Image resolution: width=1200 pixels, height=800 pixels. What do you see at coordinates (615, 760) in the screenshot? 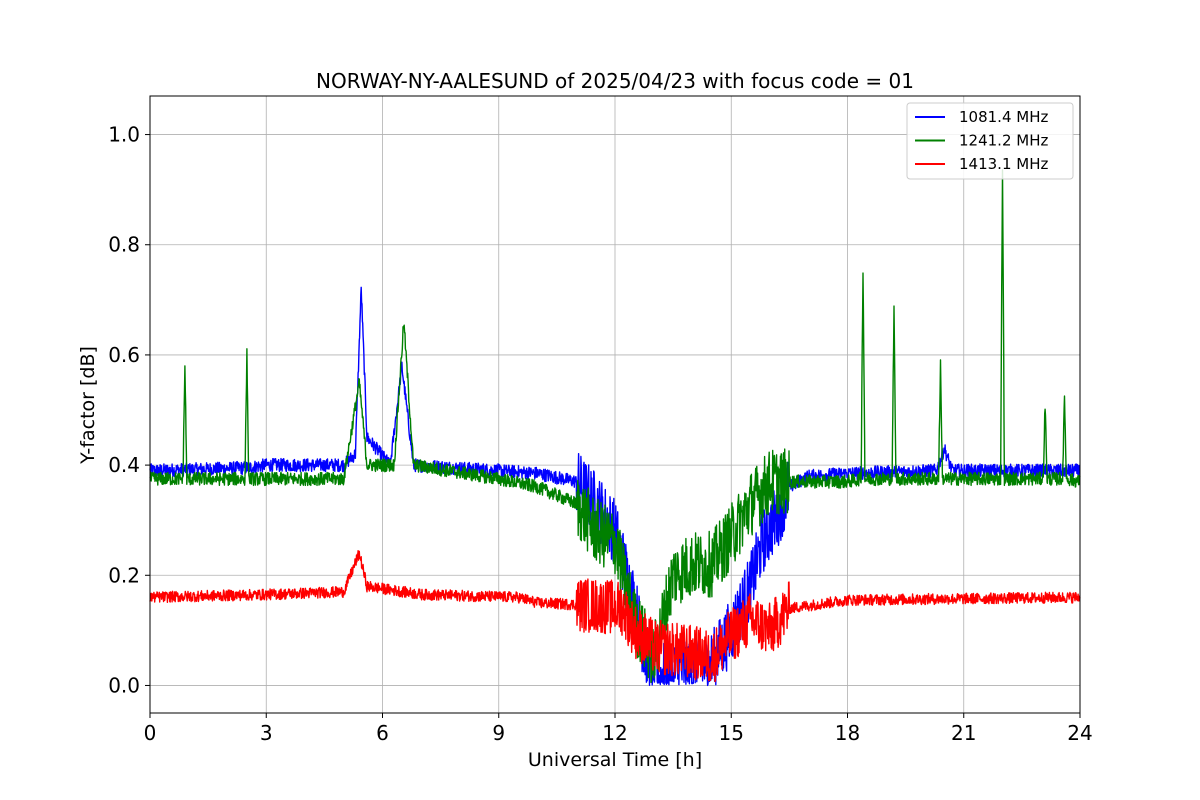
I see `x-axis-label: Universal Time [h]` at bounding box center [615, 760].